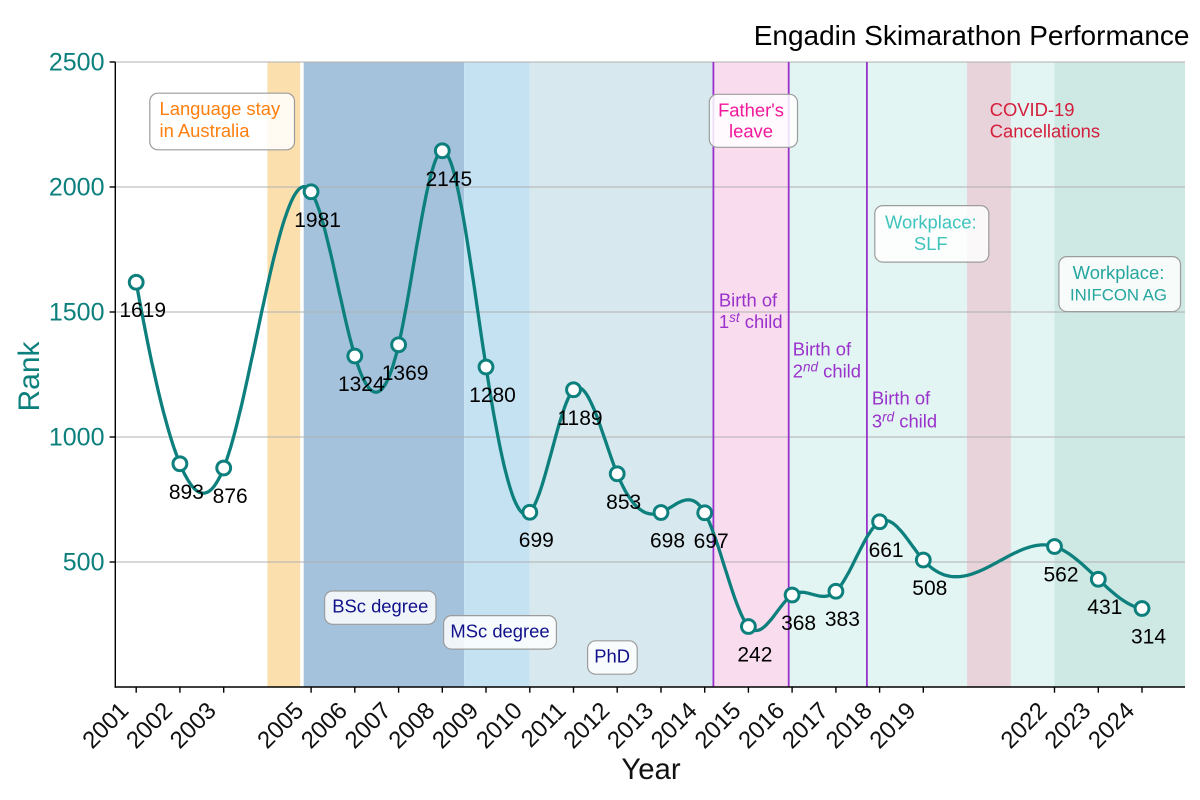 The width and height of the screenshot is (1200, 800). What do you see at coordinates (499, 725) in the screenshot?
I see `svg-text: 2010` at bounding box center [499, 725].